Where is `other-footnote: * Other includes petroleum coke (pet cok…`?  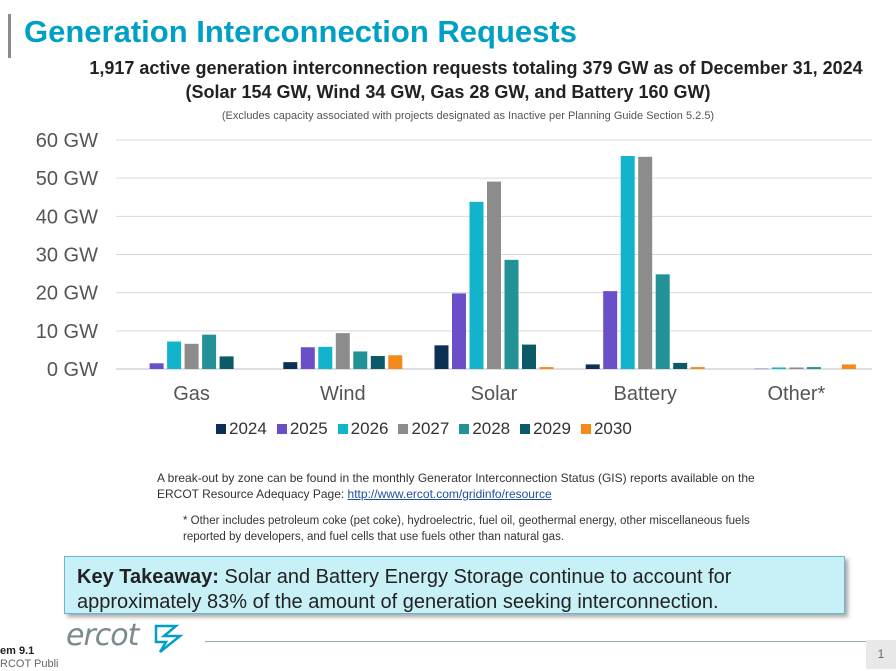
other-footnote: * Other includes petroleum coke (pet cok… is located at coordinates (466, 529).